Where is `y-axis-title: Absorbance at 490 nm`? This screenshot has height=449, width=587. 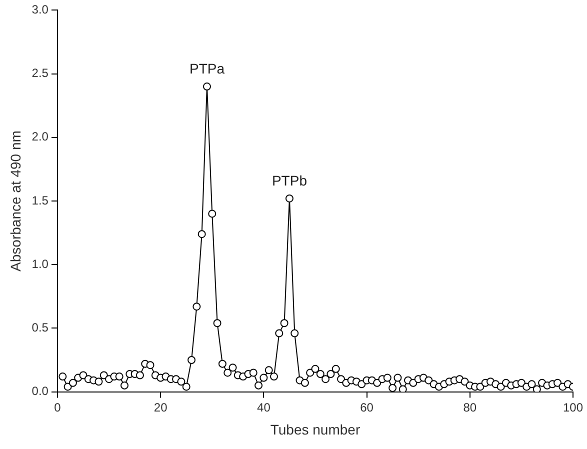 y-axis-title: Absorbance at 490 nm is located at coordinates (15, 201).